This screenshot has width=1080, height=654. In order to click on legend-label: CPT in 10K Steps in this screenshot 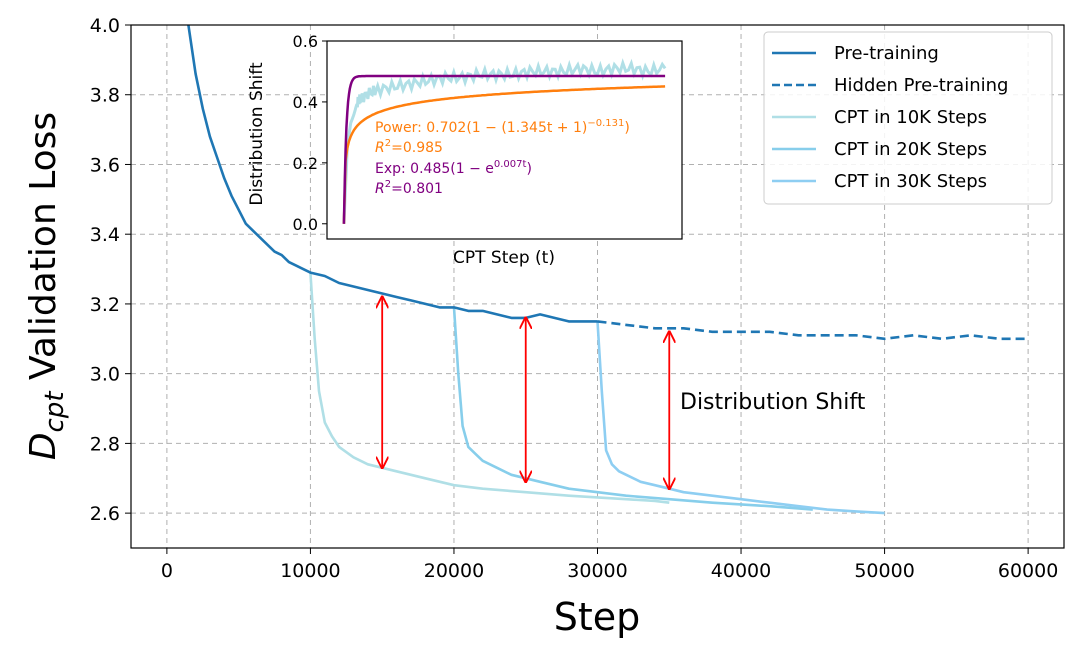, I will do `click(910, 117)`.